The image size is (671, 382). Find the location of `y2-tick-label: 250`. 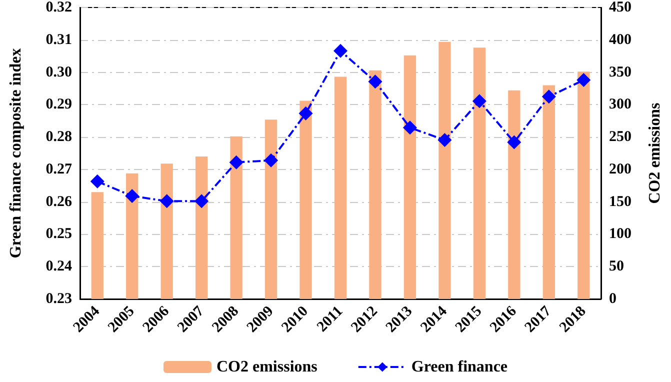

y2-tick-label: 250 is located at coordinates (620, 137).